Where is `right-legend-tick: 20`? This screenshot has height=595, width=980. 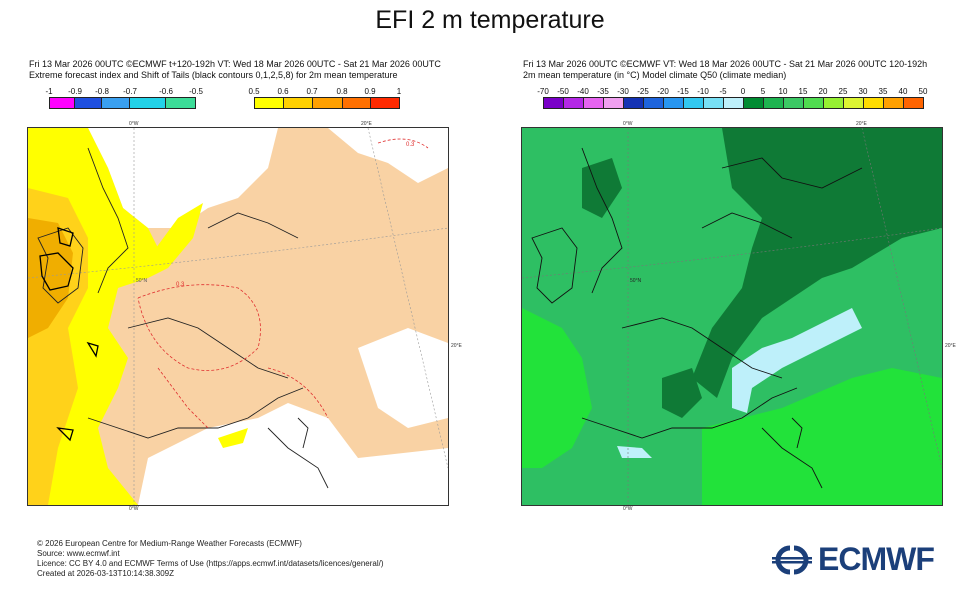 right-legend-tick: 20 is located at coordinates (823, 91).